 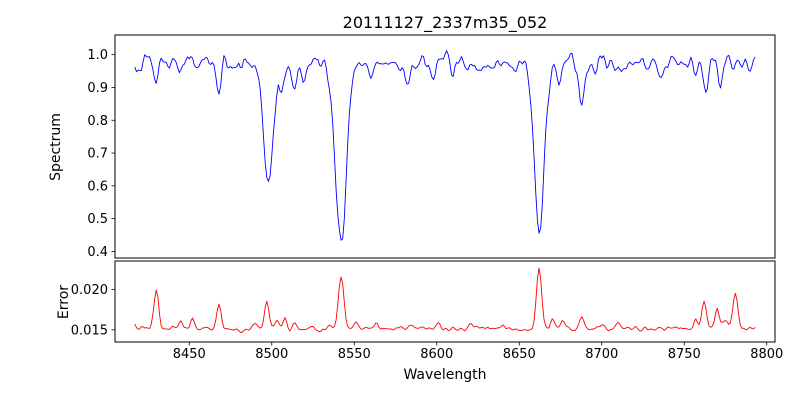 I want to click on x-tick-label: 8600, so click(x=436, y=354).